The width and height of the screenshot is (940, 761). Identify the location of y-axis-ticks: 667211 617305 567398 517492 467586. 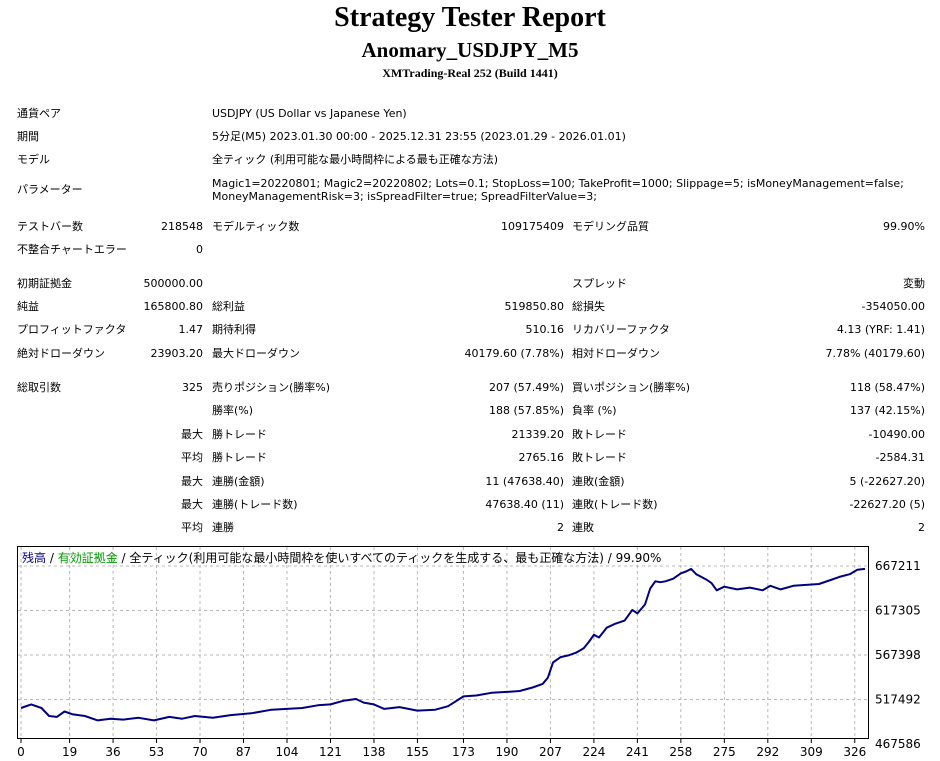
(898, 655).